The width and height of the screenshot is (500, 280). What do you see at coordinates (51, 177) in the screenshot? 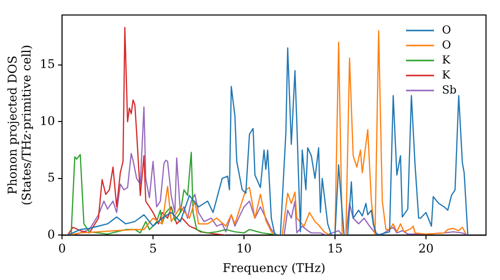
I see `y-tick-label: 5` at bounding box center [51, 177].